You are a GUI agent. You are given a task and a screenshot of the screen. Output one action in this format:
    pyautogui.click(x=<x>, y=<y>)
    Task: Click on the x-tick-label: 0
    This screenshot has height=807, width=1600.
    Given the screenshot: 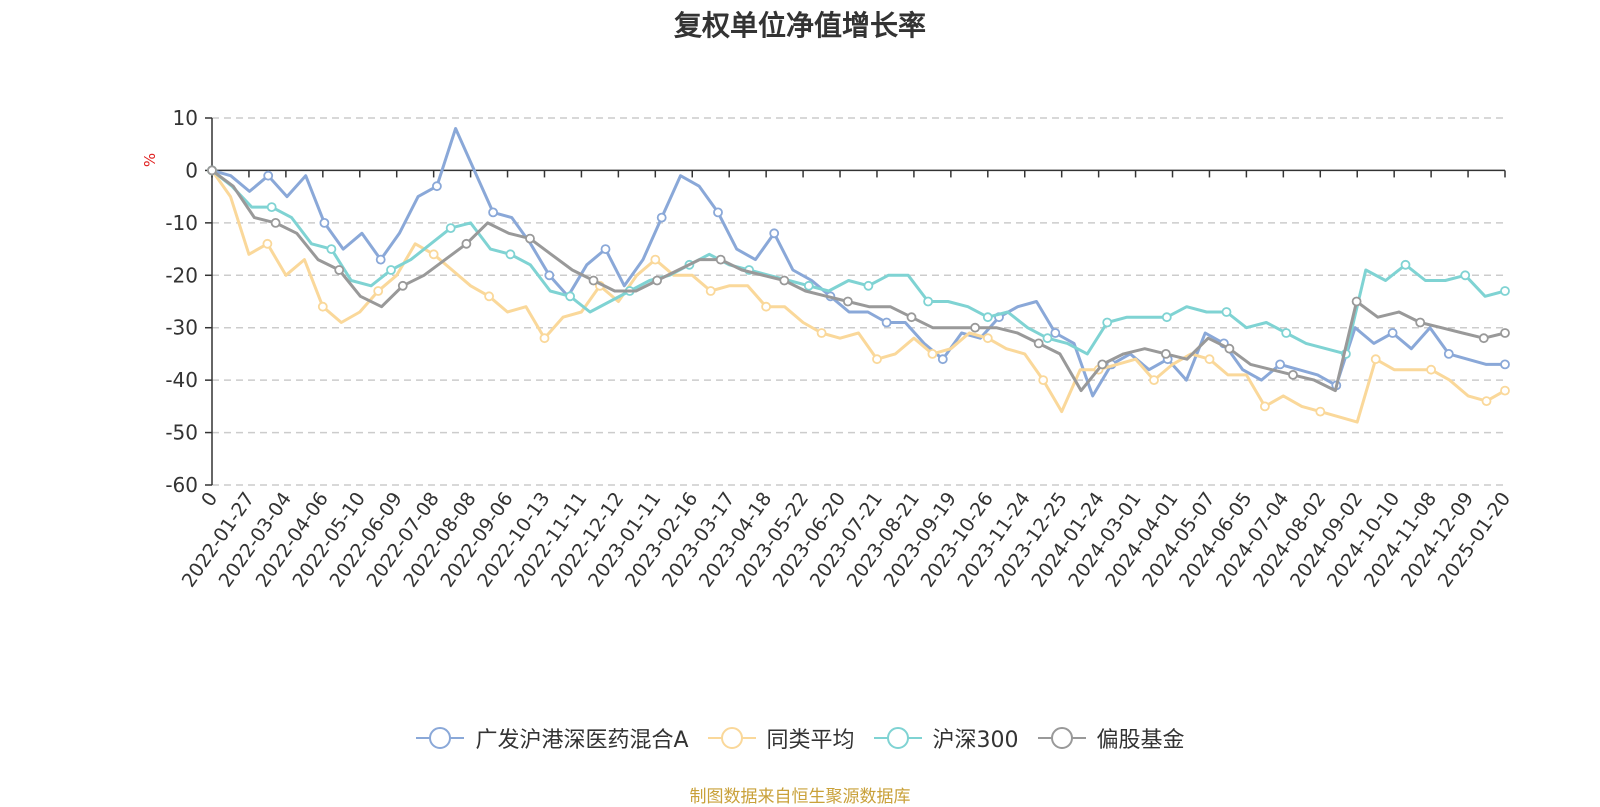 What is the action you would take?
    pyautogui.click(x=209, y=499)
    